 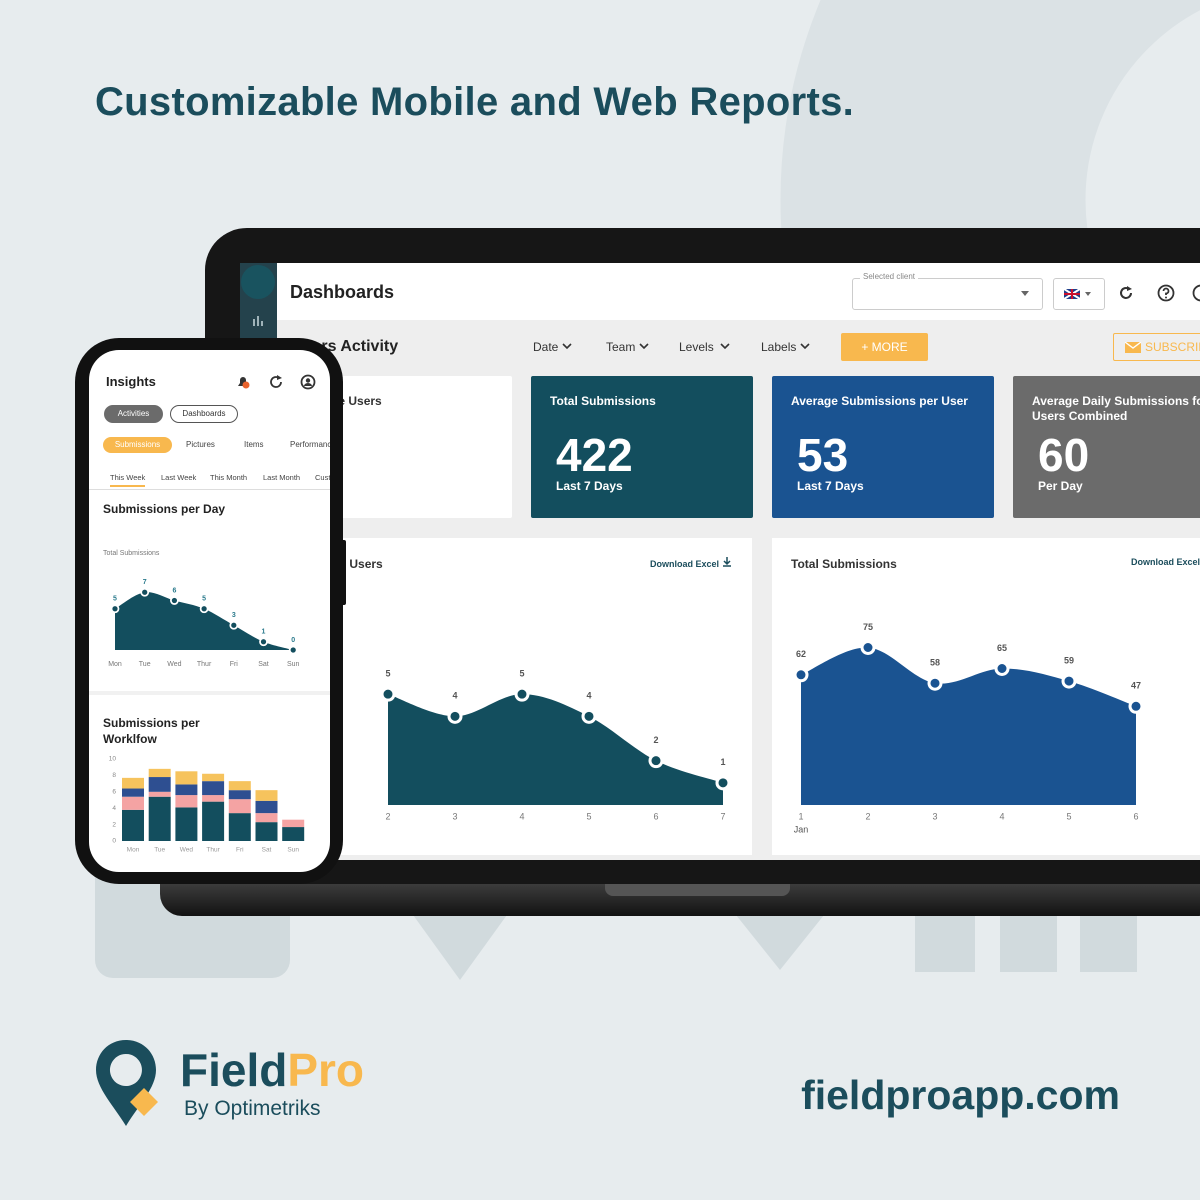 I want to click on refresh-icon, so click(x=1126, y=293).